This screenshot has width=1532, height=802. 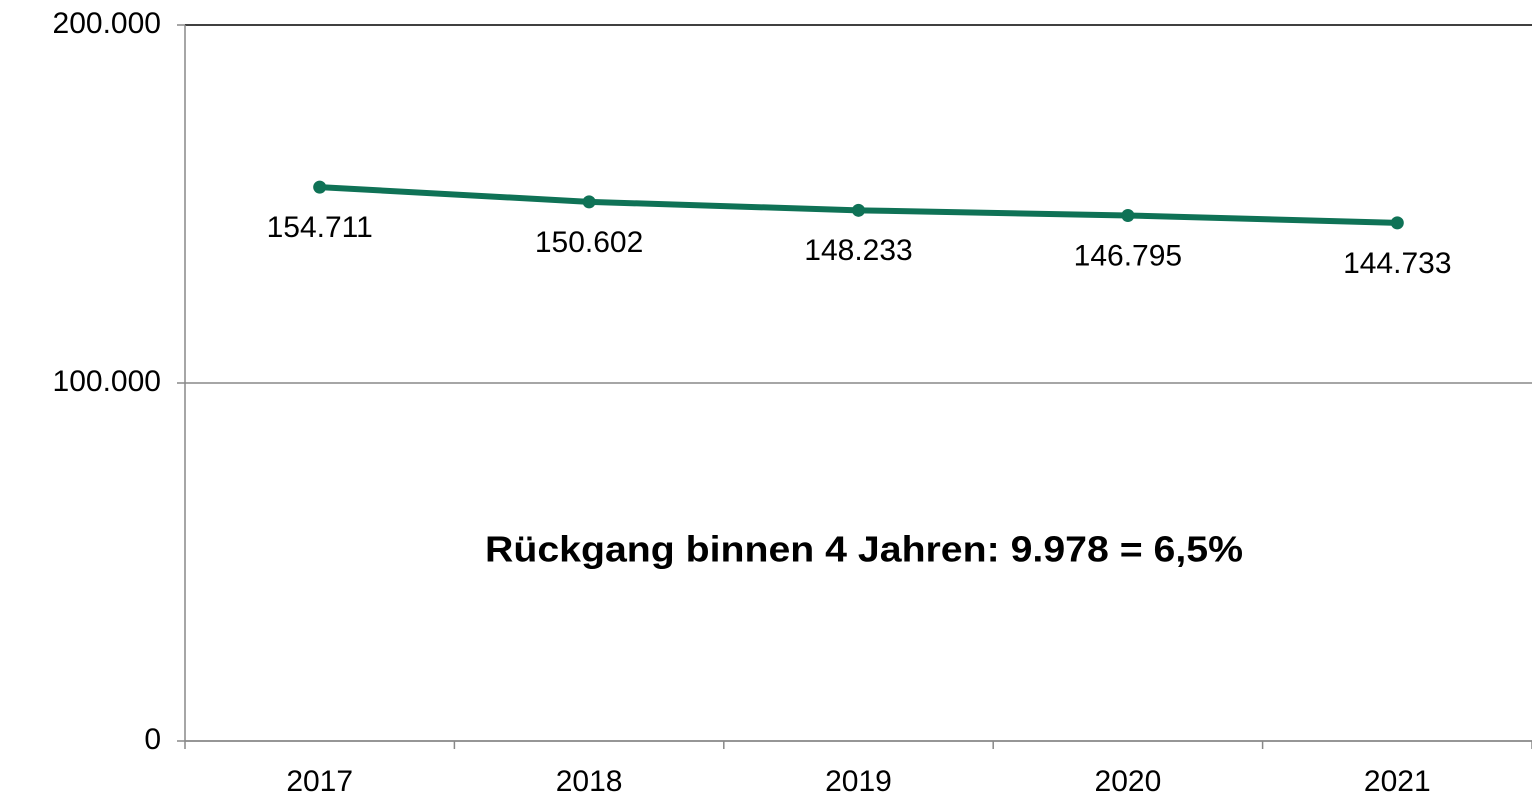 I want to click on x-tick-label: 2017, so click(x=319, y=781).